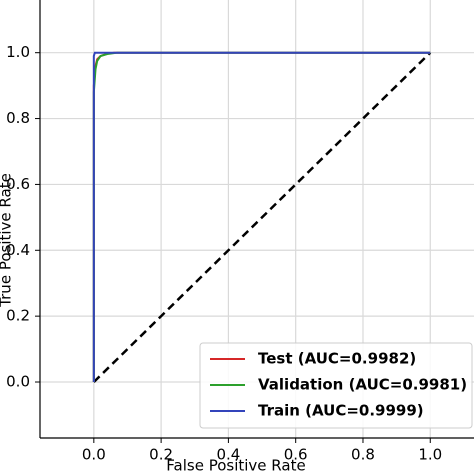  I want to click on y-tick-label: 0.6, so click(18, 184).